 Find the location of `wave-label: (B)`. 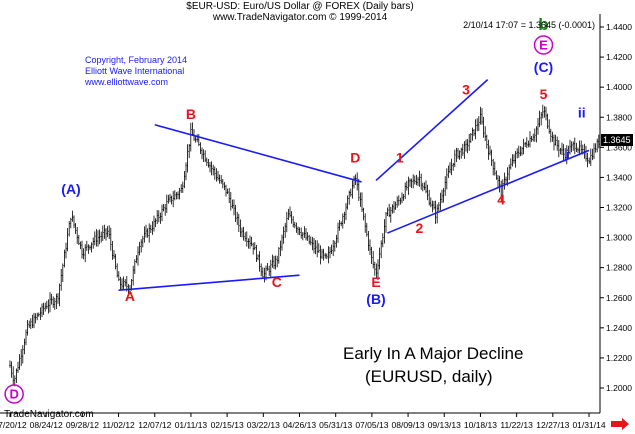

wave-label: (B) is located at coordinates (375, 299).